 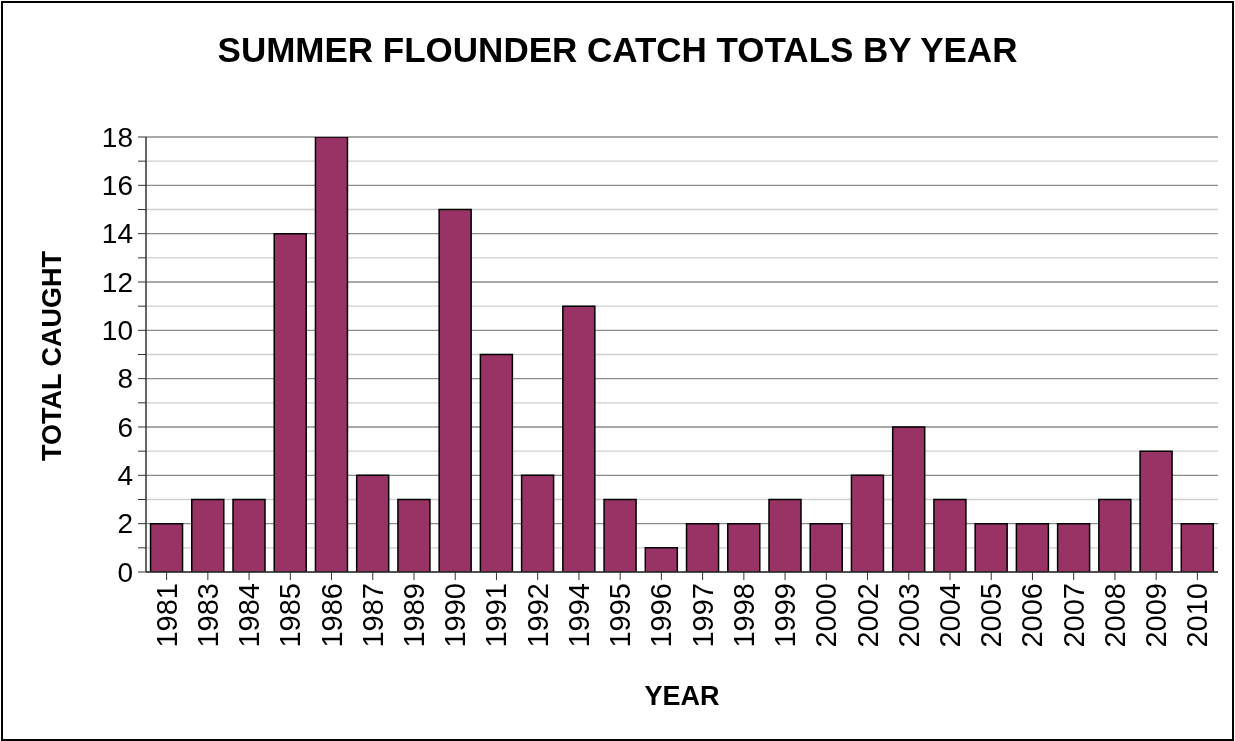 I want to click on x-tick-label: 1984, so click(x=249, y=615).